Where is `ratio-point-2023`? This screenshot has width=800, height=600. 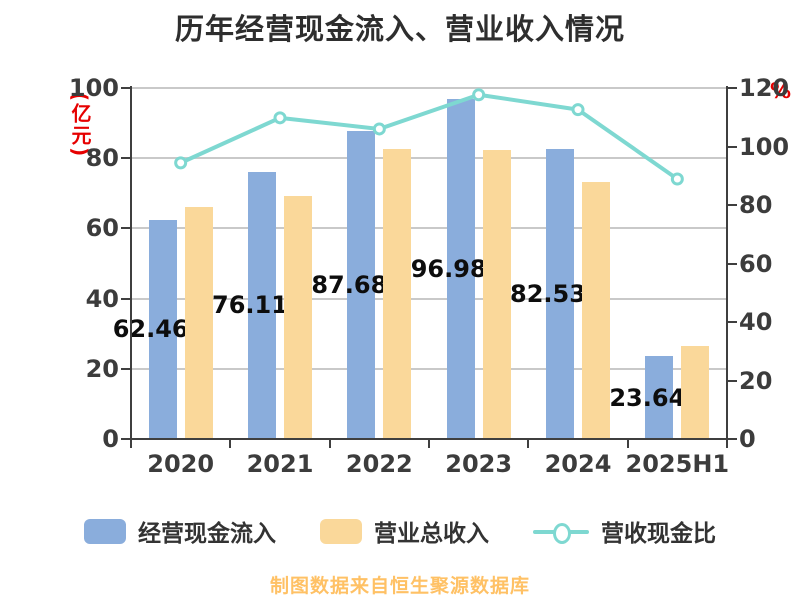
ratio-point-2023 is located at coordinates (479, 95).